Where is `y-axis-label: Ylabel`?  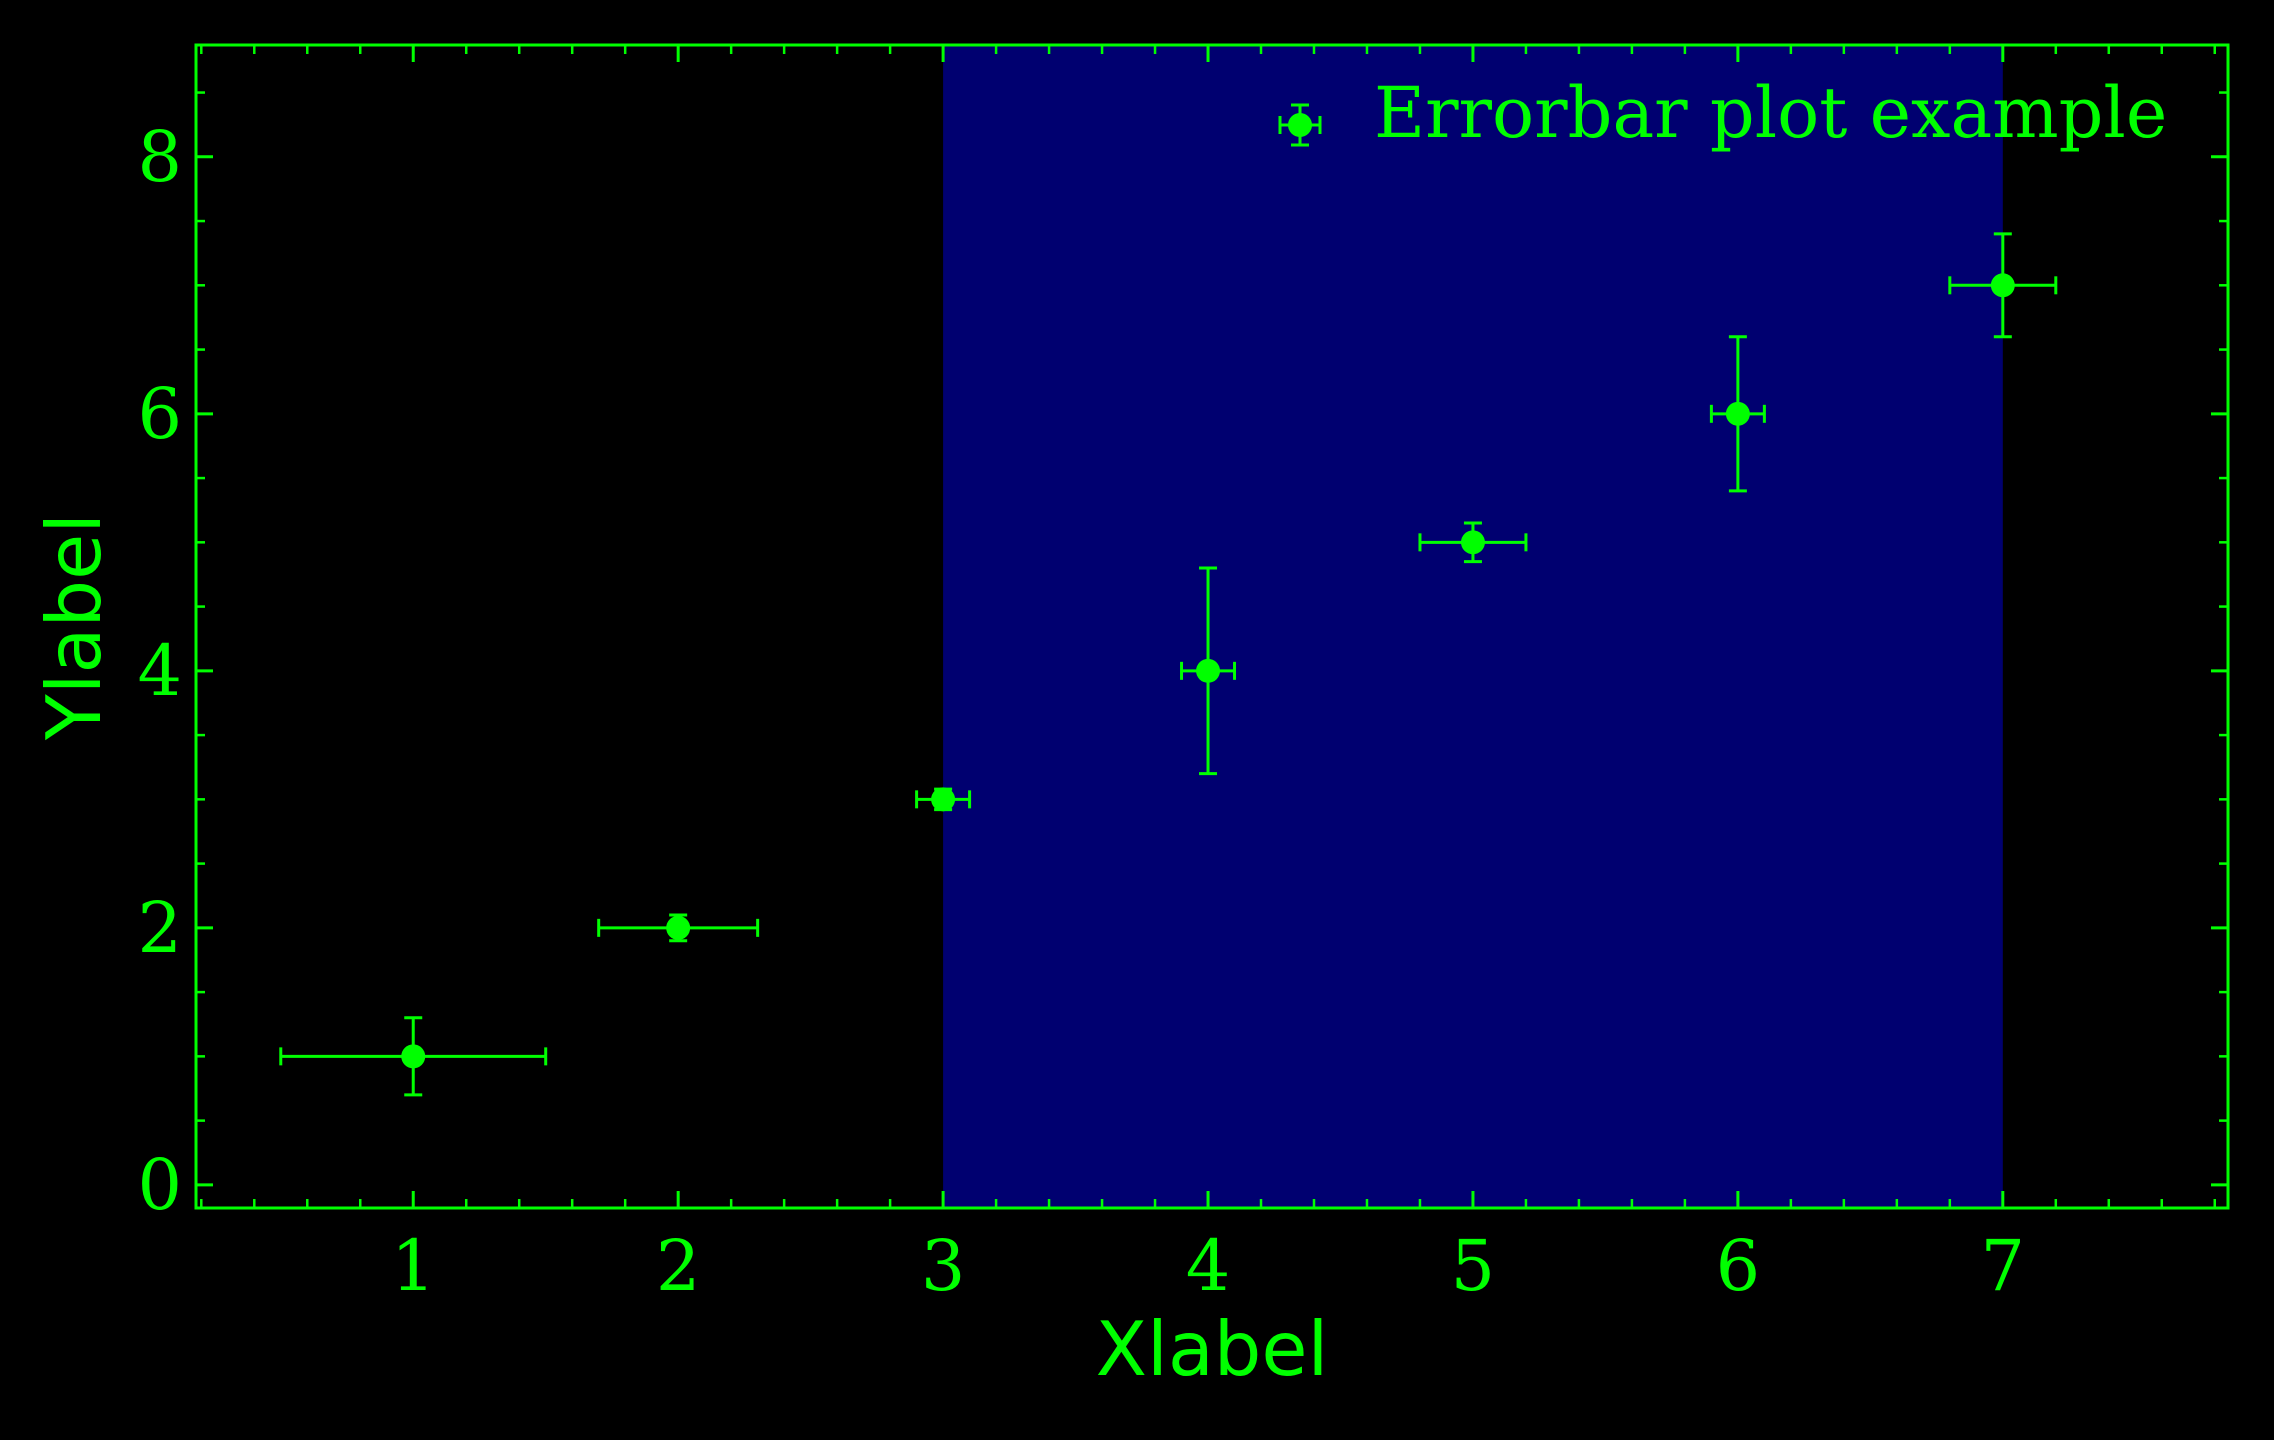 y-axis-label: Ylabel is located at coordinates (74, 627).